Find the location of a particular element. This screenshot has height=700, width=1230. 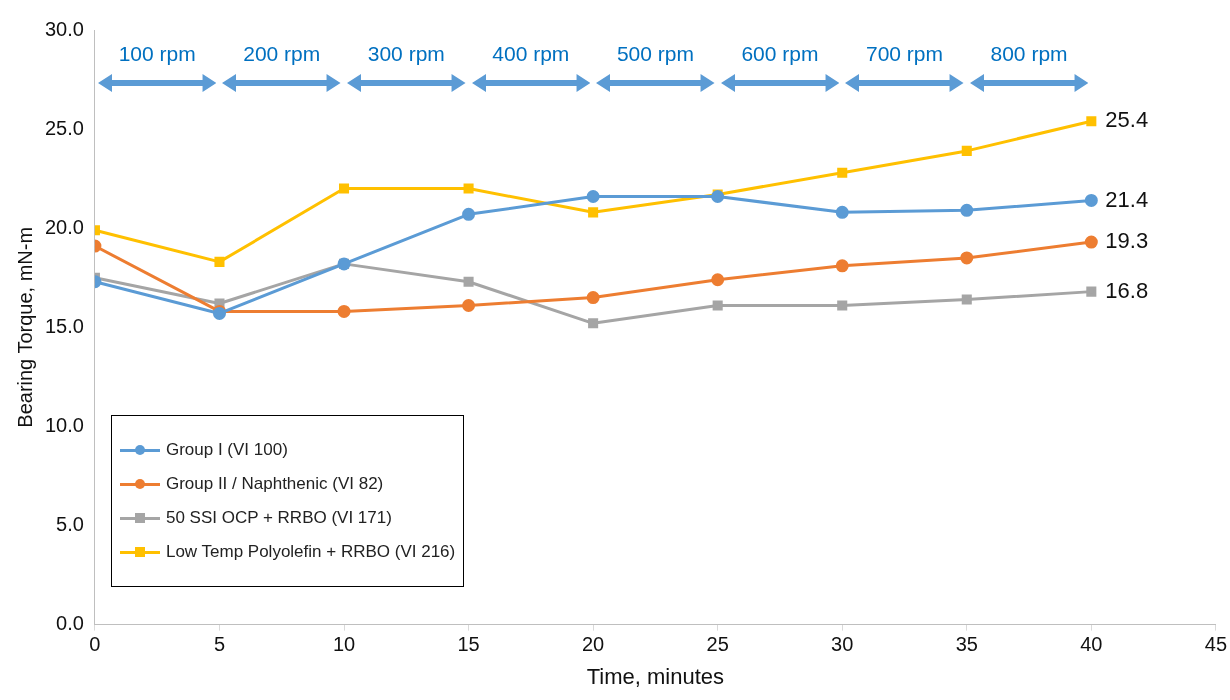

annotation: 300 rpm is located at coordinates (406, 54).